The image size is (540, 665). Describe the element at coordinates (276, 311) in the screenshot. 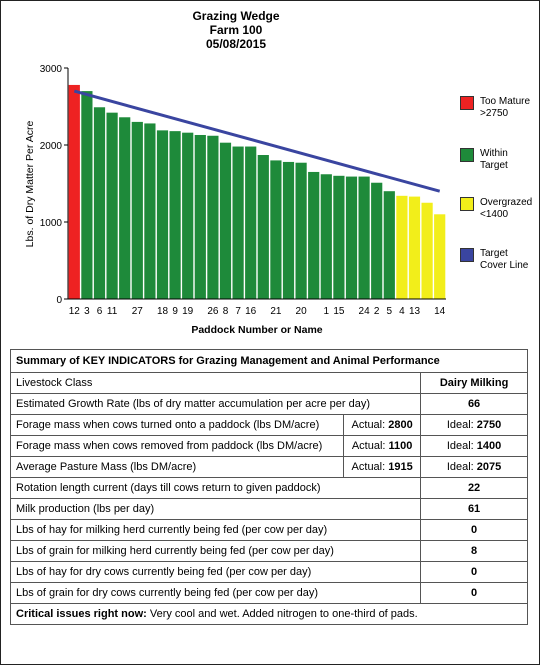

I see `x-tick-label: 21` at that location.